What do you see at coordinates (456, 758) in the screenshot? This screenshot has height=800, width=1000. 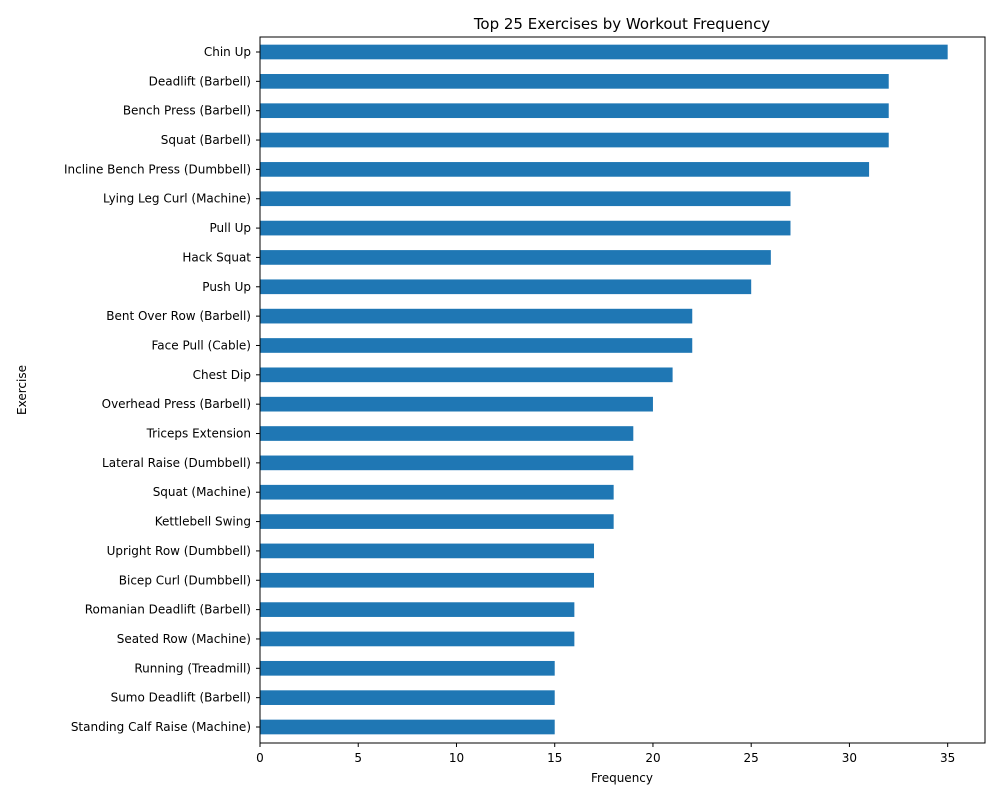 I see `x-tick-label: 10` at bounding box center [456, 758].